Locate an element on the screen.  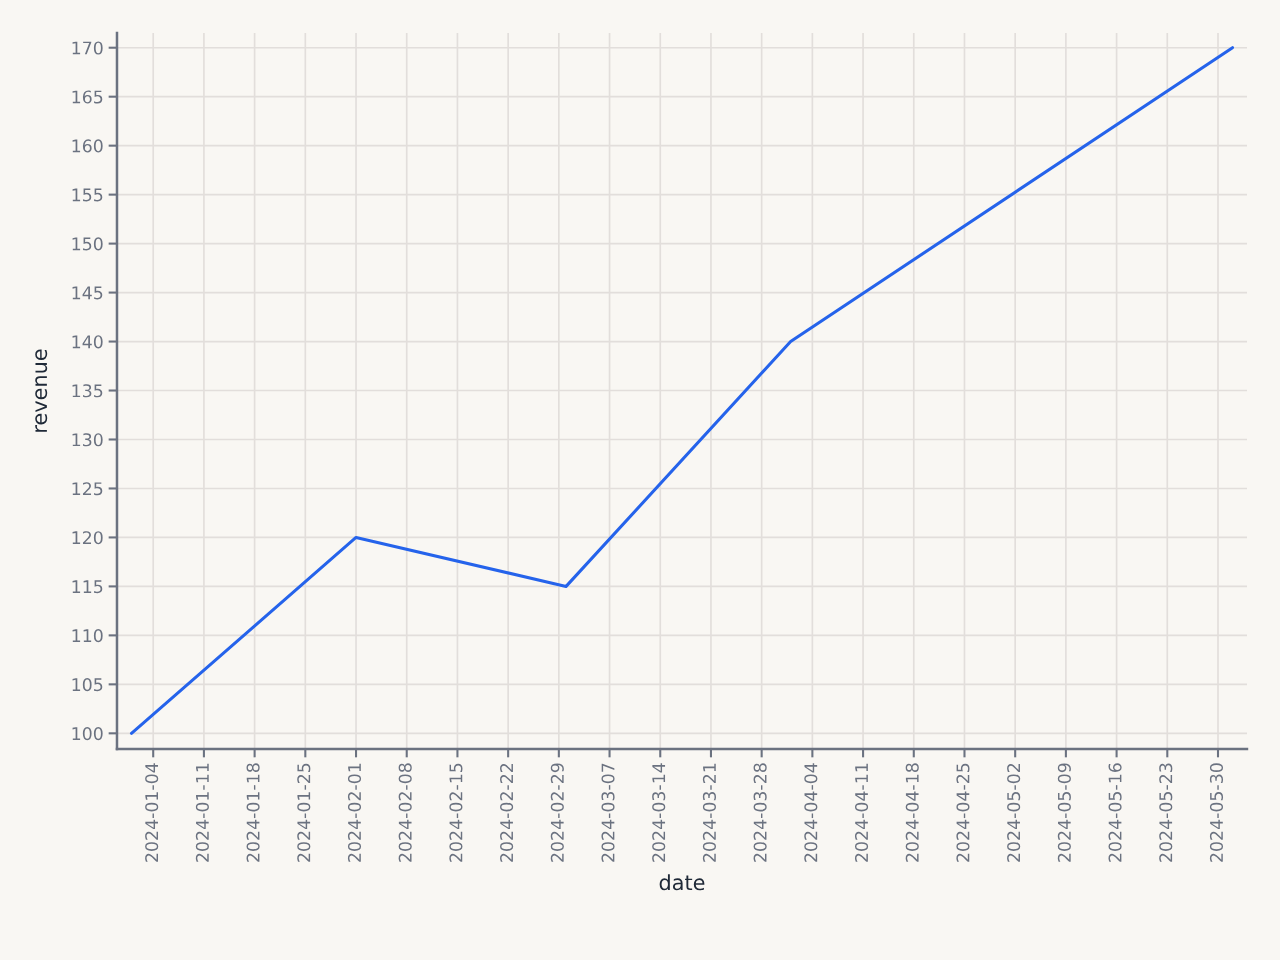
x-tick-label: 2024-04-18 is located at coordinates (912, 812).